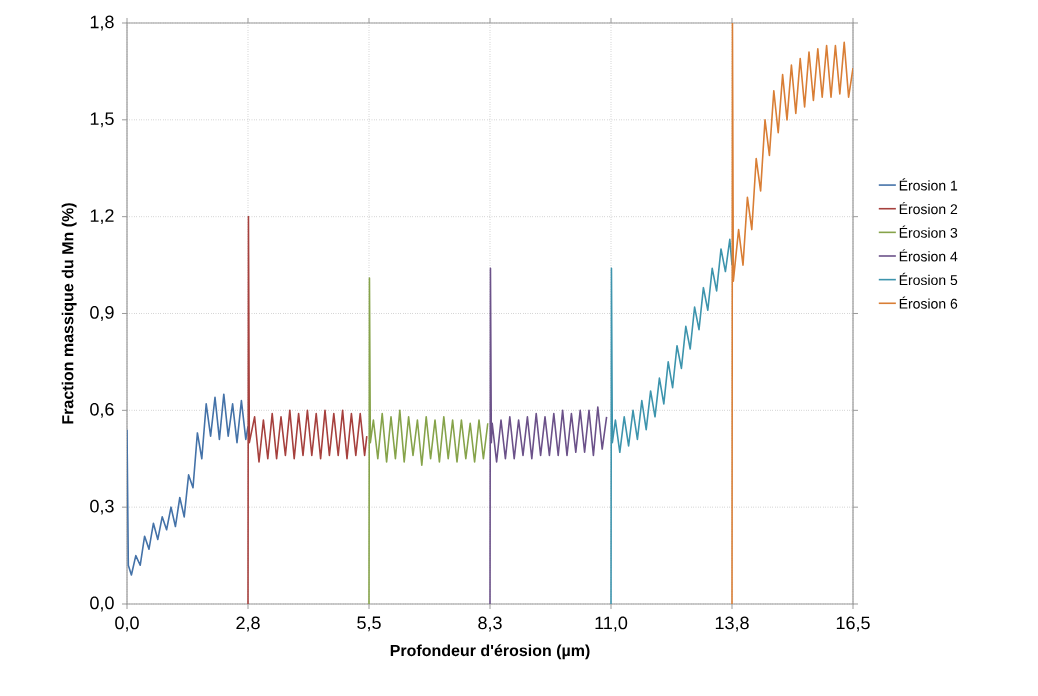 The width and height of the screenshot is (1038, 696). Describe the element at coordinates (369, 624) in the screenshot. I see `x-tick-label: 5,5` at that location.